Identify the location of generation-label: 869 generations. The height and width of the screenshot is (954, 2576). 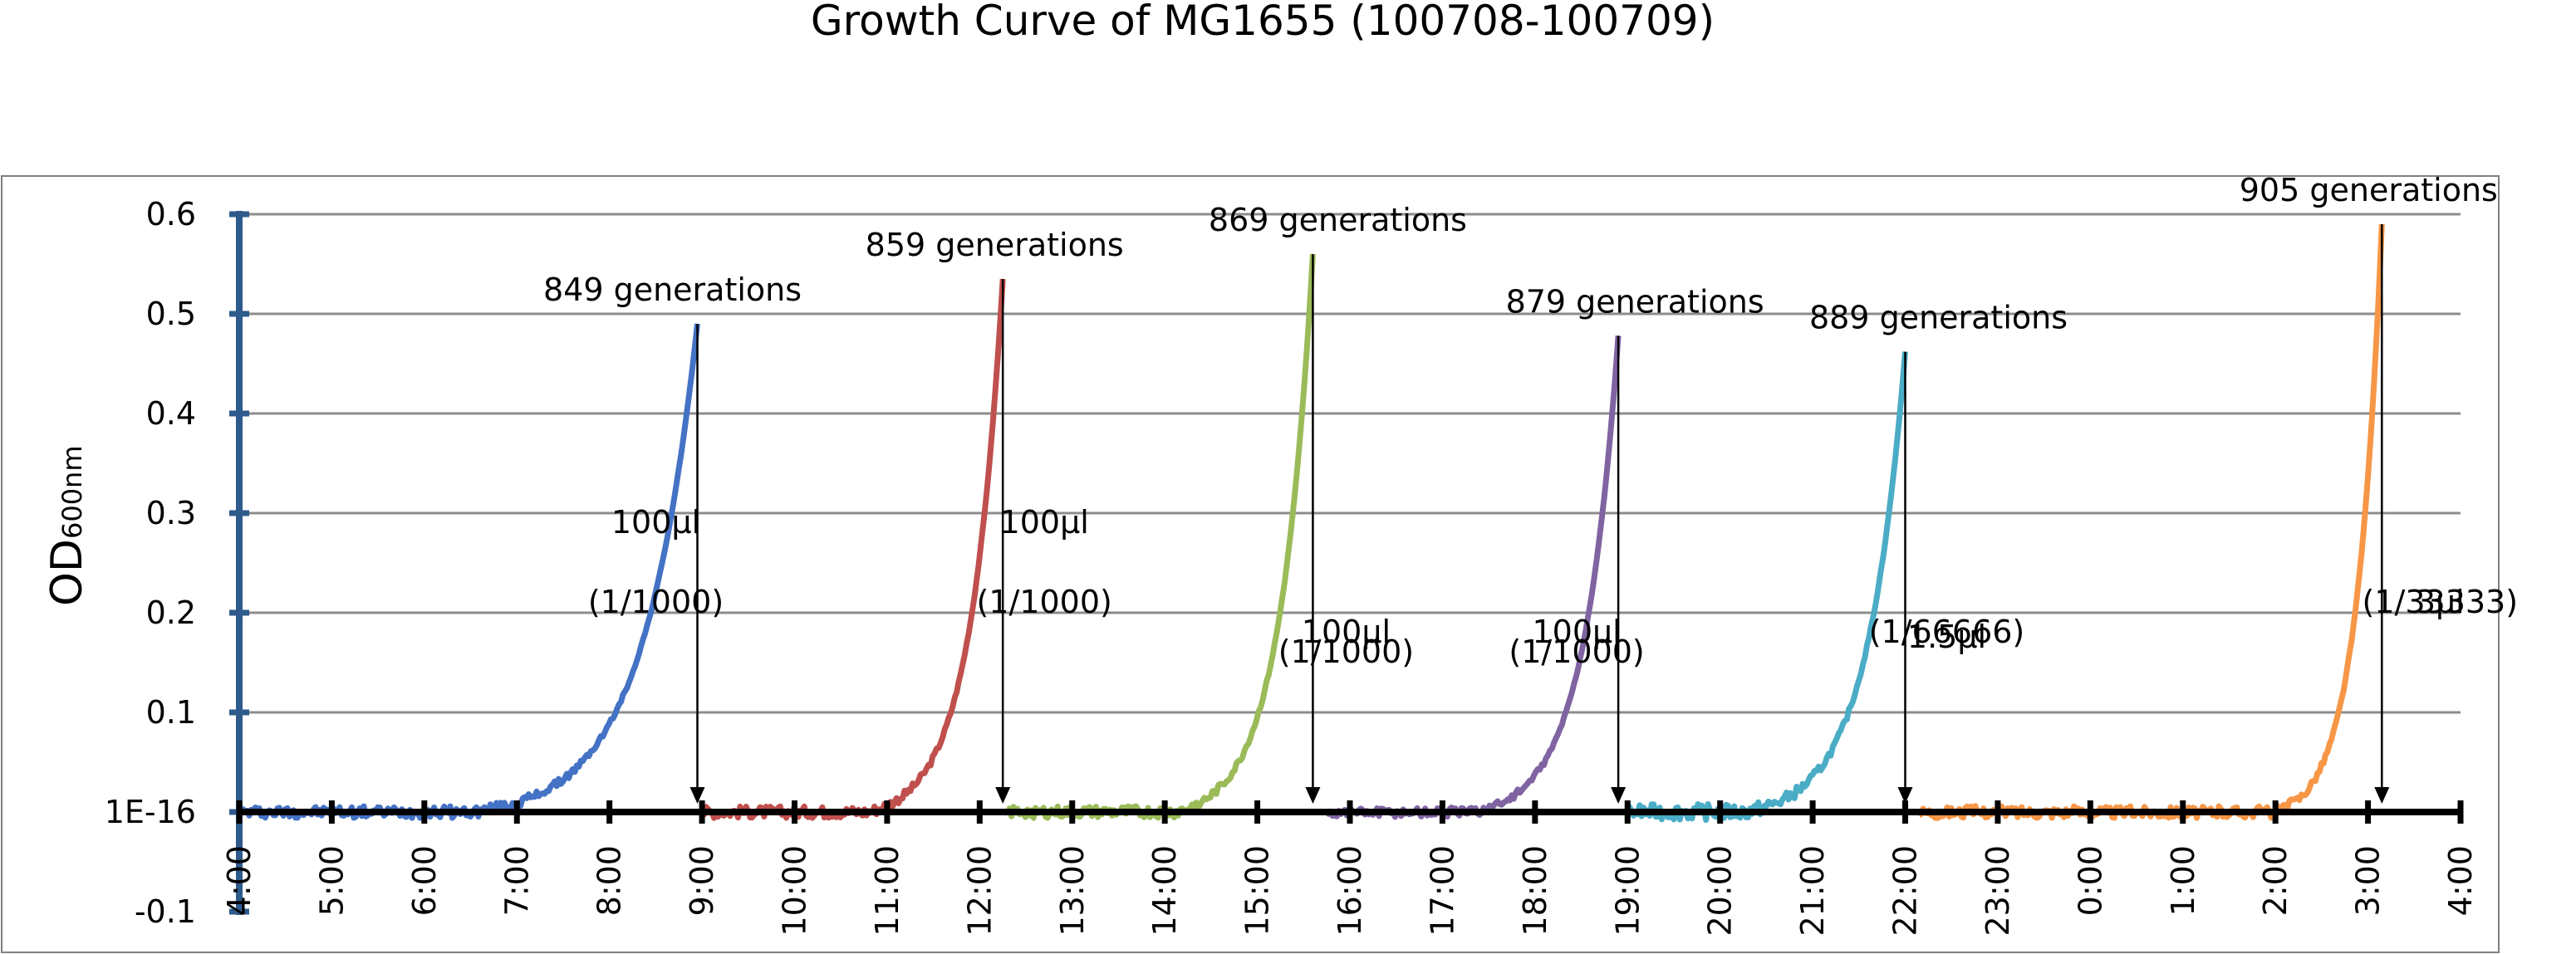
(1338, 220).